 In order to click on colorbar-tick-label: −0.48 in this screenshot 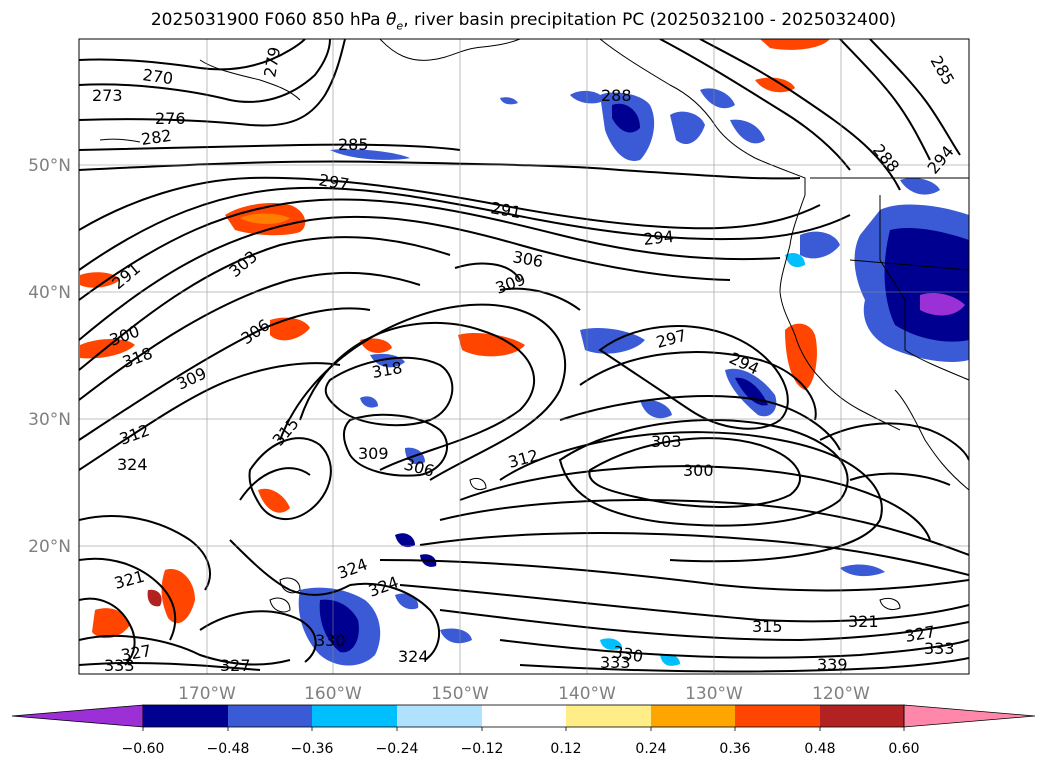, I will do `click(228, 749)`.